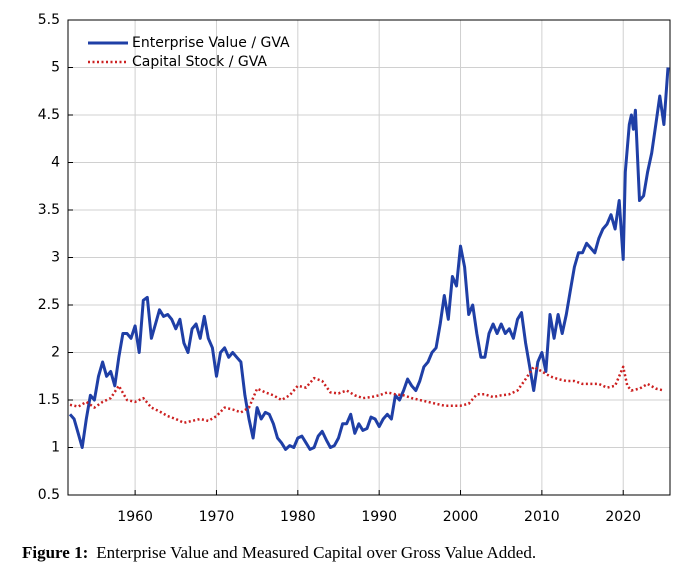 The height and width of the screenshot is (579, 698). What do you see at coordinates (55, 552) in the screenshot?
I see `figure-label: Figure 1:` at bounding box center [55, 552].